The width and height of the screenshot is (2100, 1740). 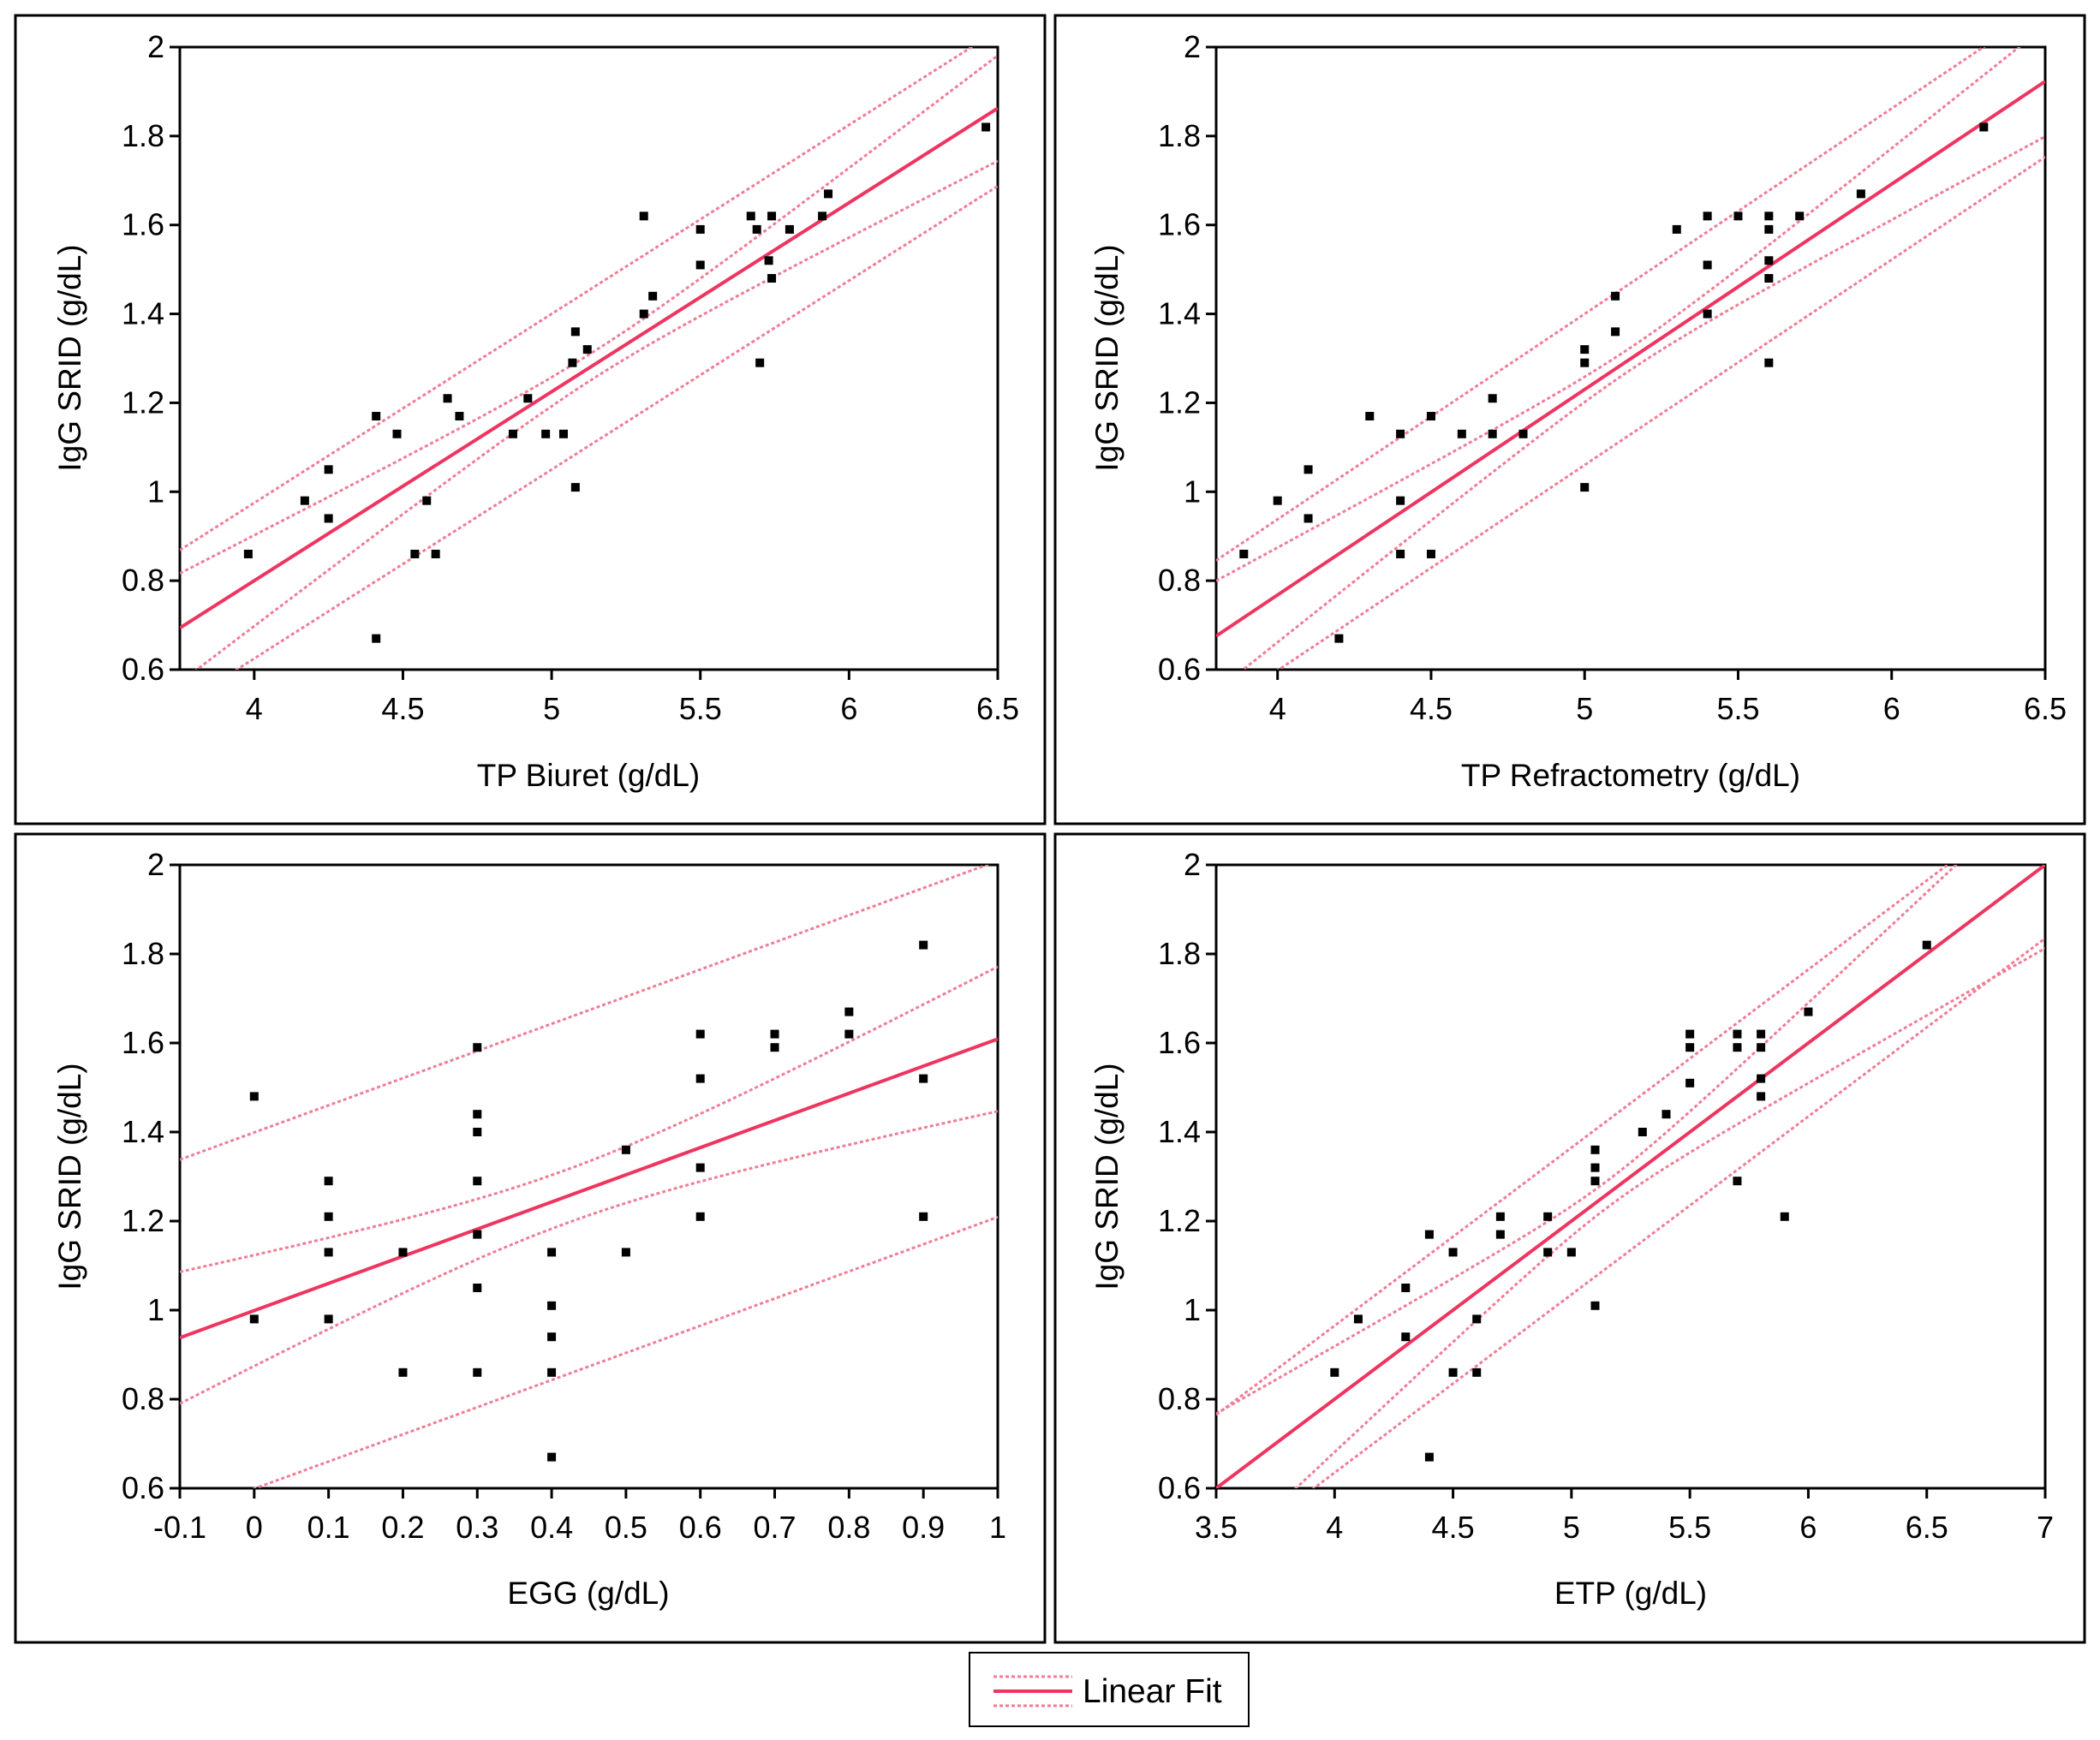 I want to click on plot-clip-group, so click(x=1630, y=359).